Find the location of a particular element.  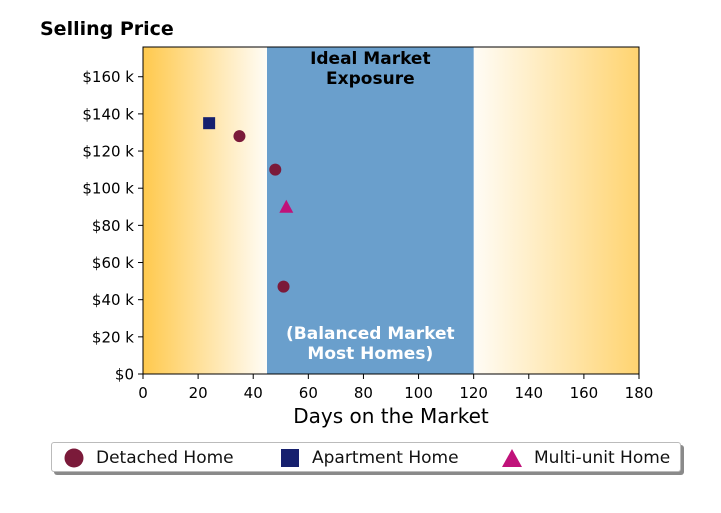

x-tick-label: 180 is located at coordinates (639, 393).